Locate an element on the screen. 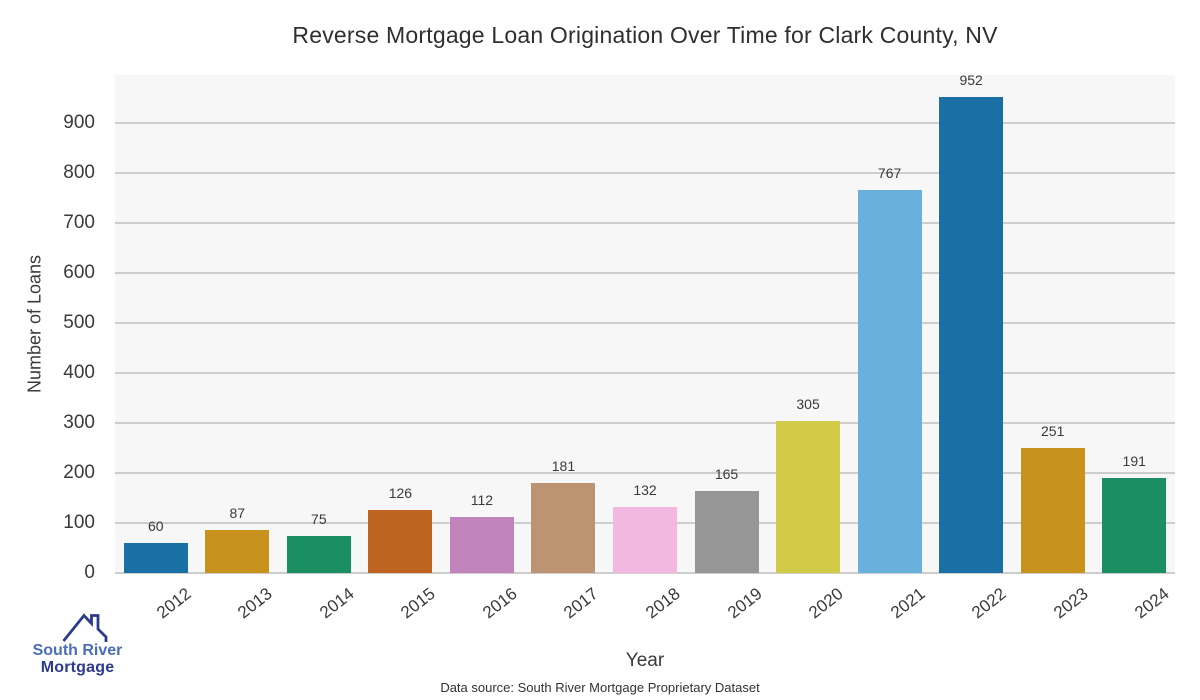 The height and width of the screenshot is (700, 1200). x-tick-label-2018: 2018 is located at coordinates (663, 603).